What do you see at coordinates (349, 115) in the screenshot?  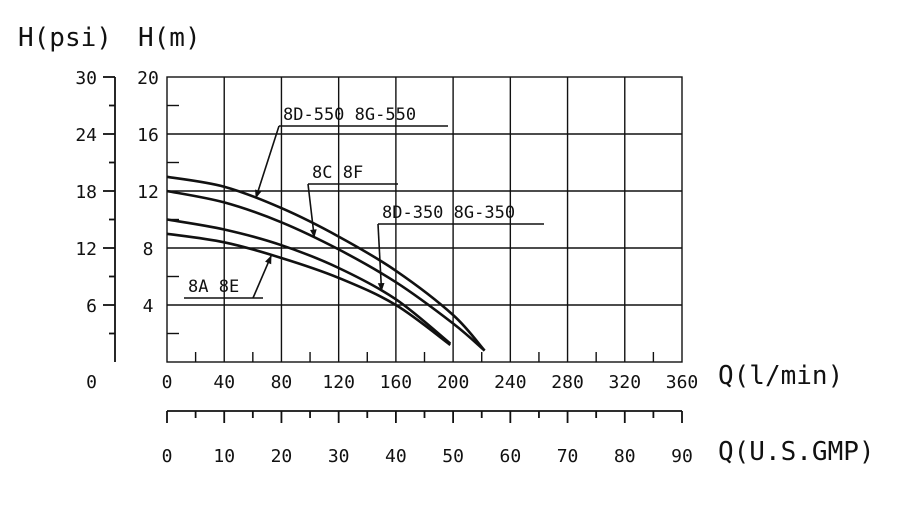 I see `curve-label-8d-550-8g-550: 8D-550 8G-550` at bounding box center [349, 115].